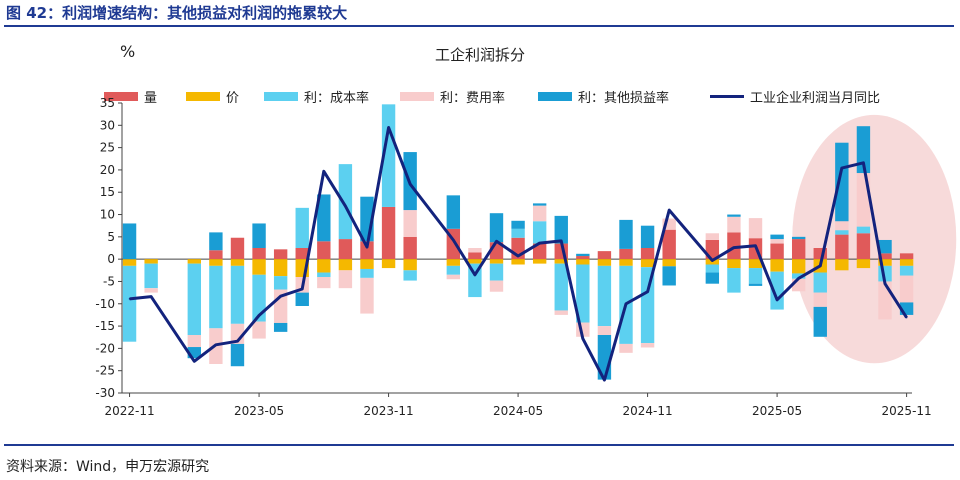 The image size is (960, 480). Describe the element at coordinates (107, 215) in the screenshot. I see `y-tick-label: 10` at that location.